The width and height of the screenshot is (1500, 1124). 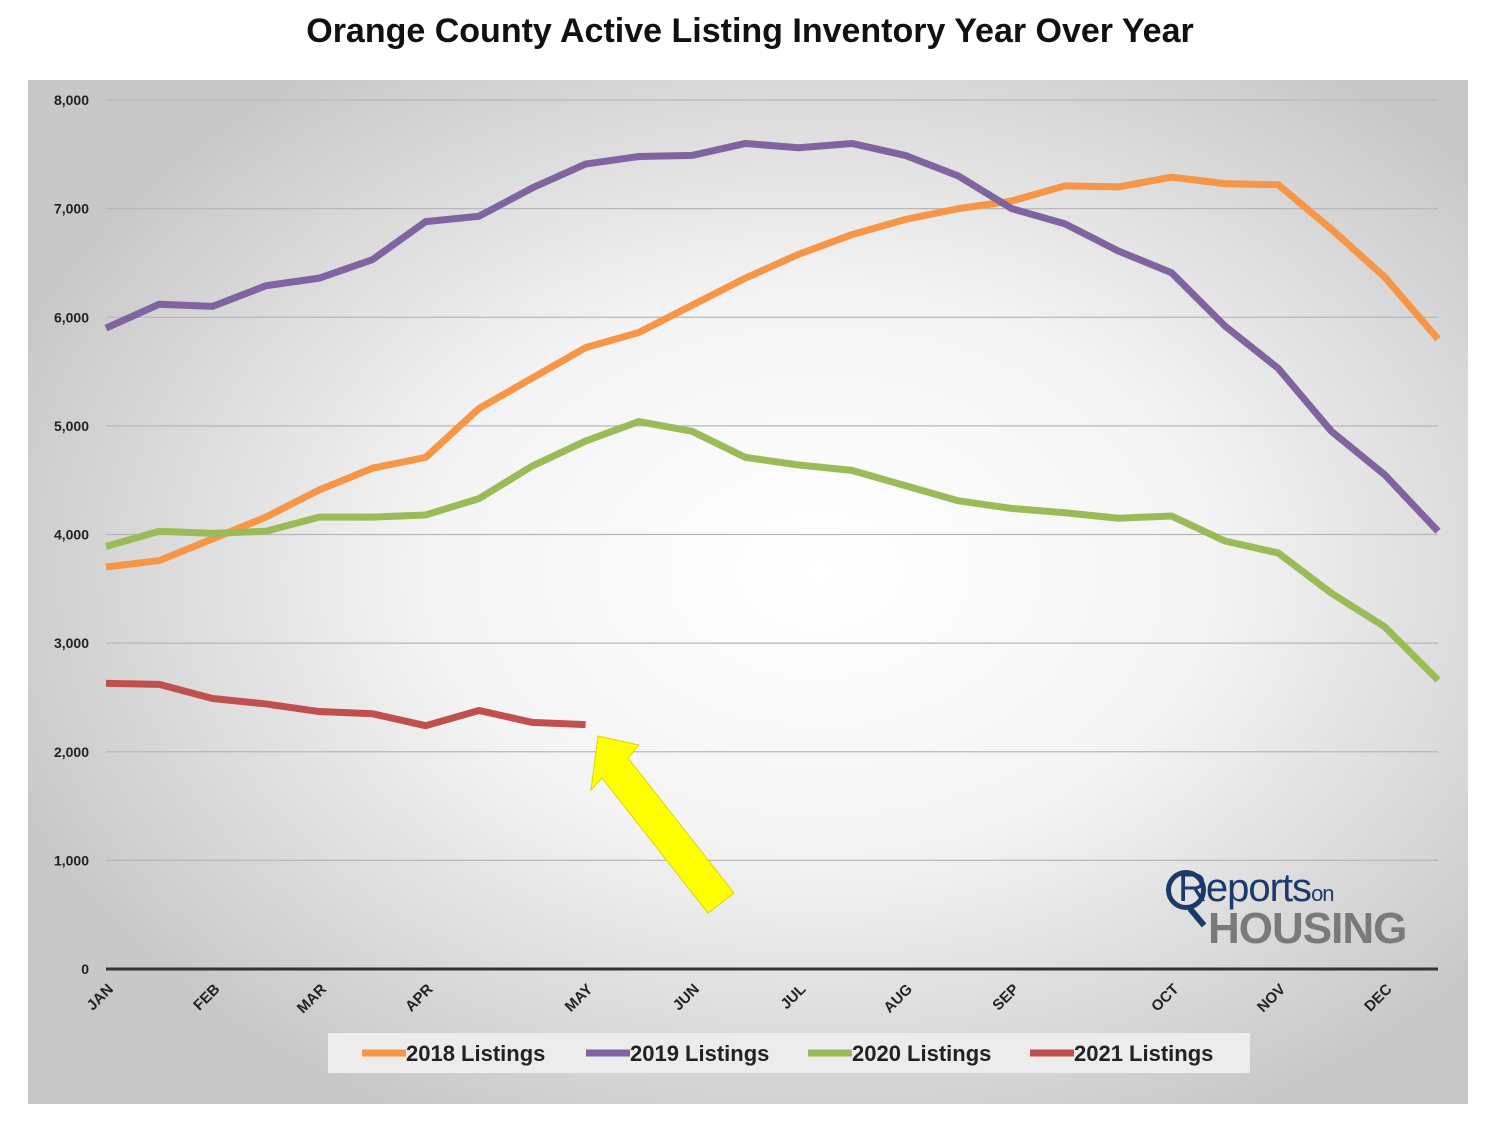 I want to click on reports-on-housing-logo: Reportson HOUSING, so click(x=1290, y=912).